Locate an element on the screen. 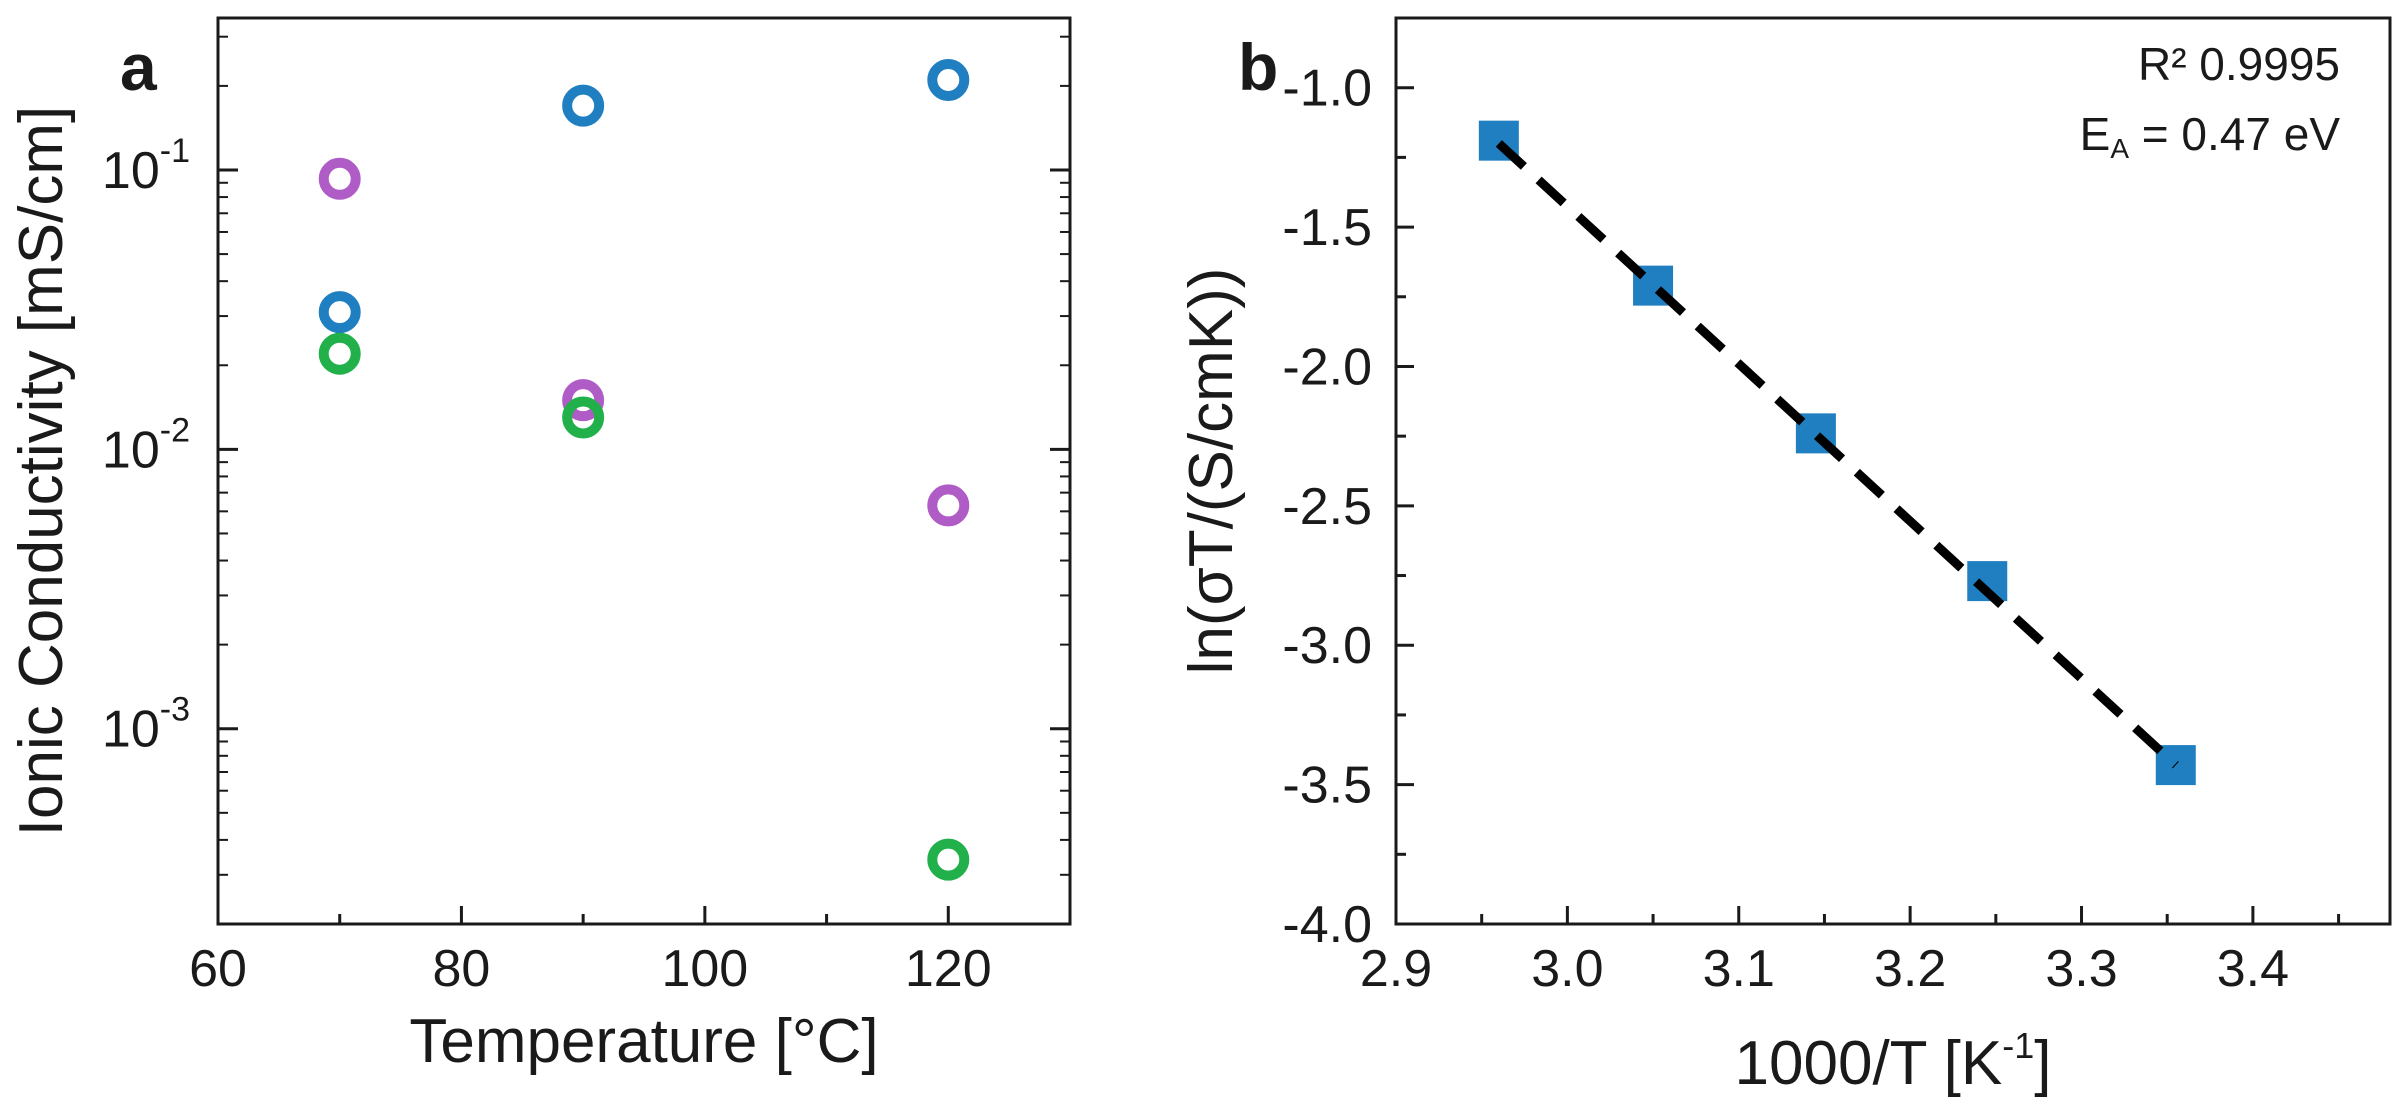 The width and height of the screenshot is (2400, 1108). panel-b-y-tick-label: -2.0 is located at coordinates (1327, 367).